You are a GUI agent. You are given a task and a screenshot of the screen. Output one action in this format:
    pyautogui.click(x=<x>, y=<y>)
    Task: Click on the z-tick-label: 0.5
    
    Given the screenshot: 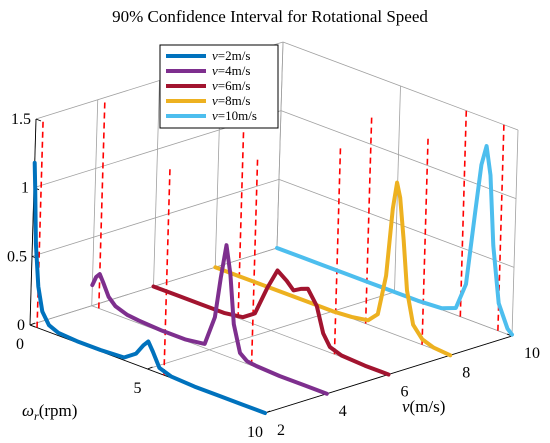 What is the action you would take?
    pyautogui.click(x=17, y=256)
    